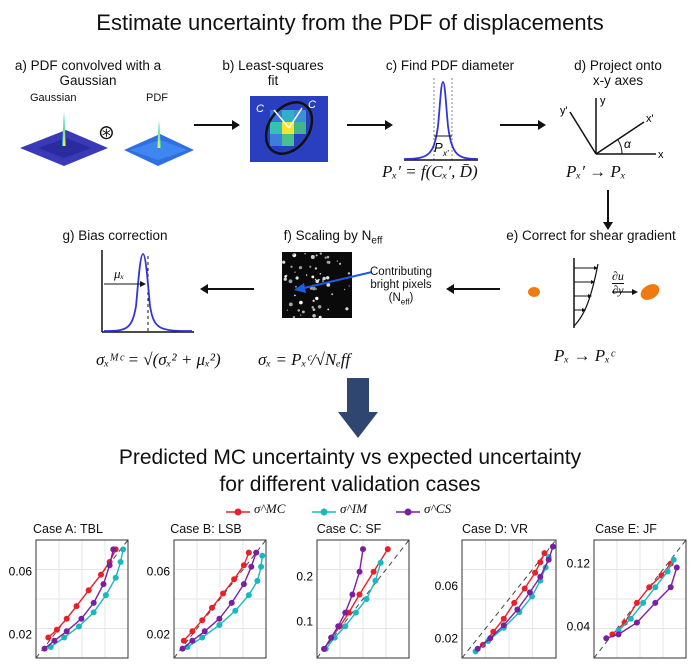 The width and height of the screenshot is (700, 666). What do you see at coordinates (217, 125) in the screenshot?
I see `arrow-a-to-b` at bounding box center [217, 125].